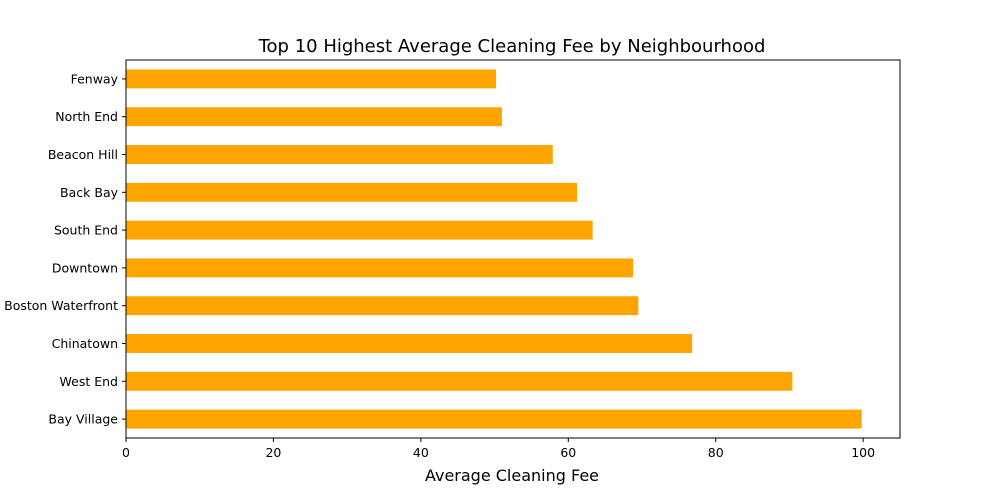  Describe the element at coordinates (83, 419) in the screenshot. I see `y-tick-label: Bay Village` at that location.